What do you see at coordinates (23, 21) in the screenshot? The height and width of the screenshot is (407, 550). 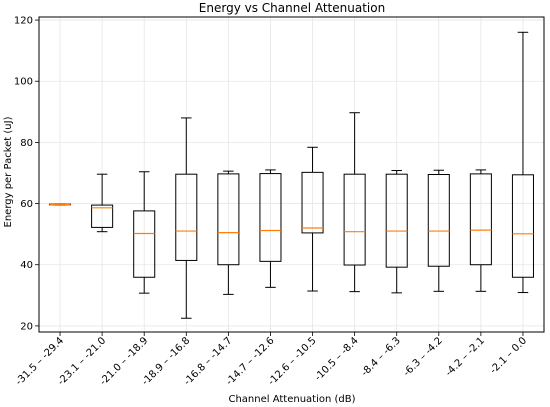 I see `y-tick-label: 120` at bounding box center [23, 21].